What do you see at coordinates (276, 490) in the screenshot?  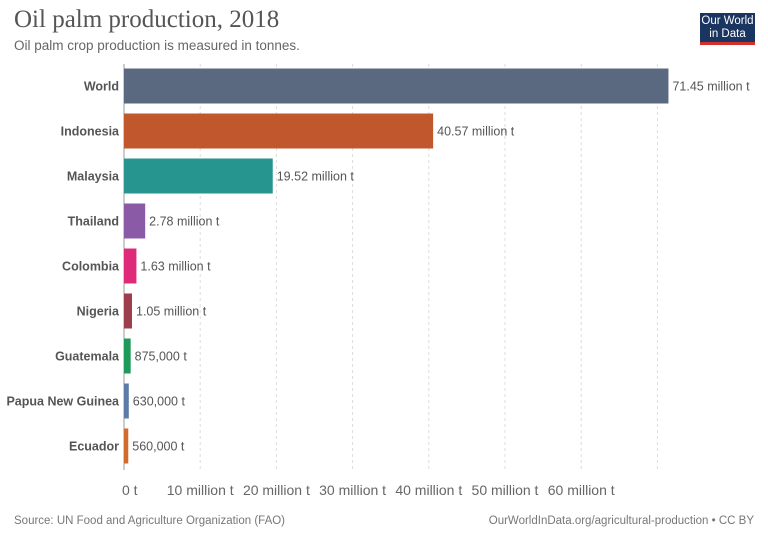 I see `x-tick-label: 20 million t` at bounding box center [276, 490].